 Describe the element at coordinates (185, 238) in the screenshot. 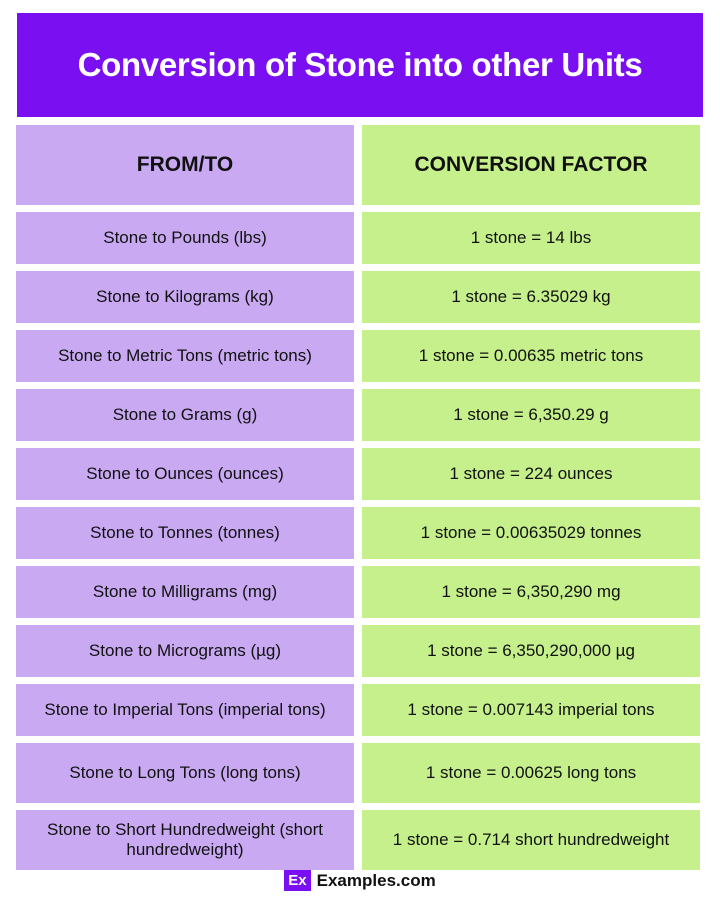

I see `from-to-cell: Stone to Pounds (lbs)` at that location.